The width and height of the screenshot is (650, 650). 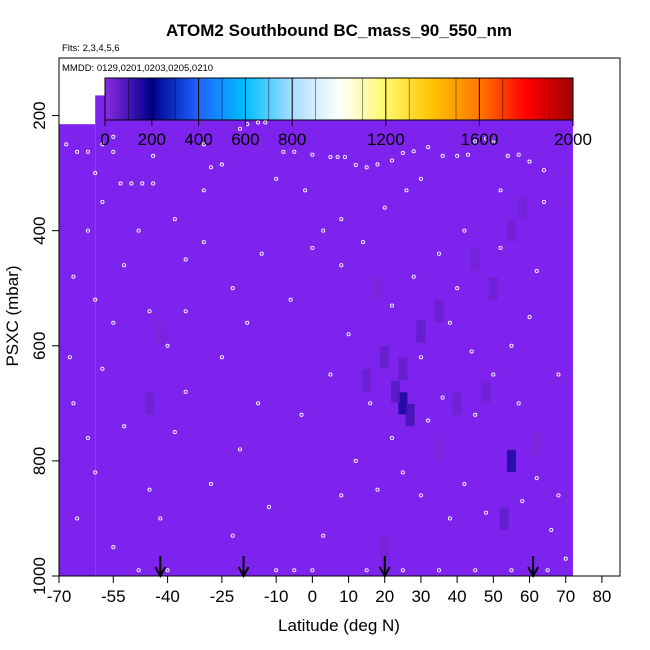 What do you see at coordinates (386, 139) in the screenshot?
I see `colorbar-tick-label: 1200` at bounding box center [386, 139].